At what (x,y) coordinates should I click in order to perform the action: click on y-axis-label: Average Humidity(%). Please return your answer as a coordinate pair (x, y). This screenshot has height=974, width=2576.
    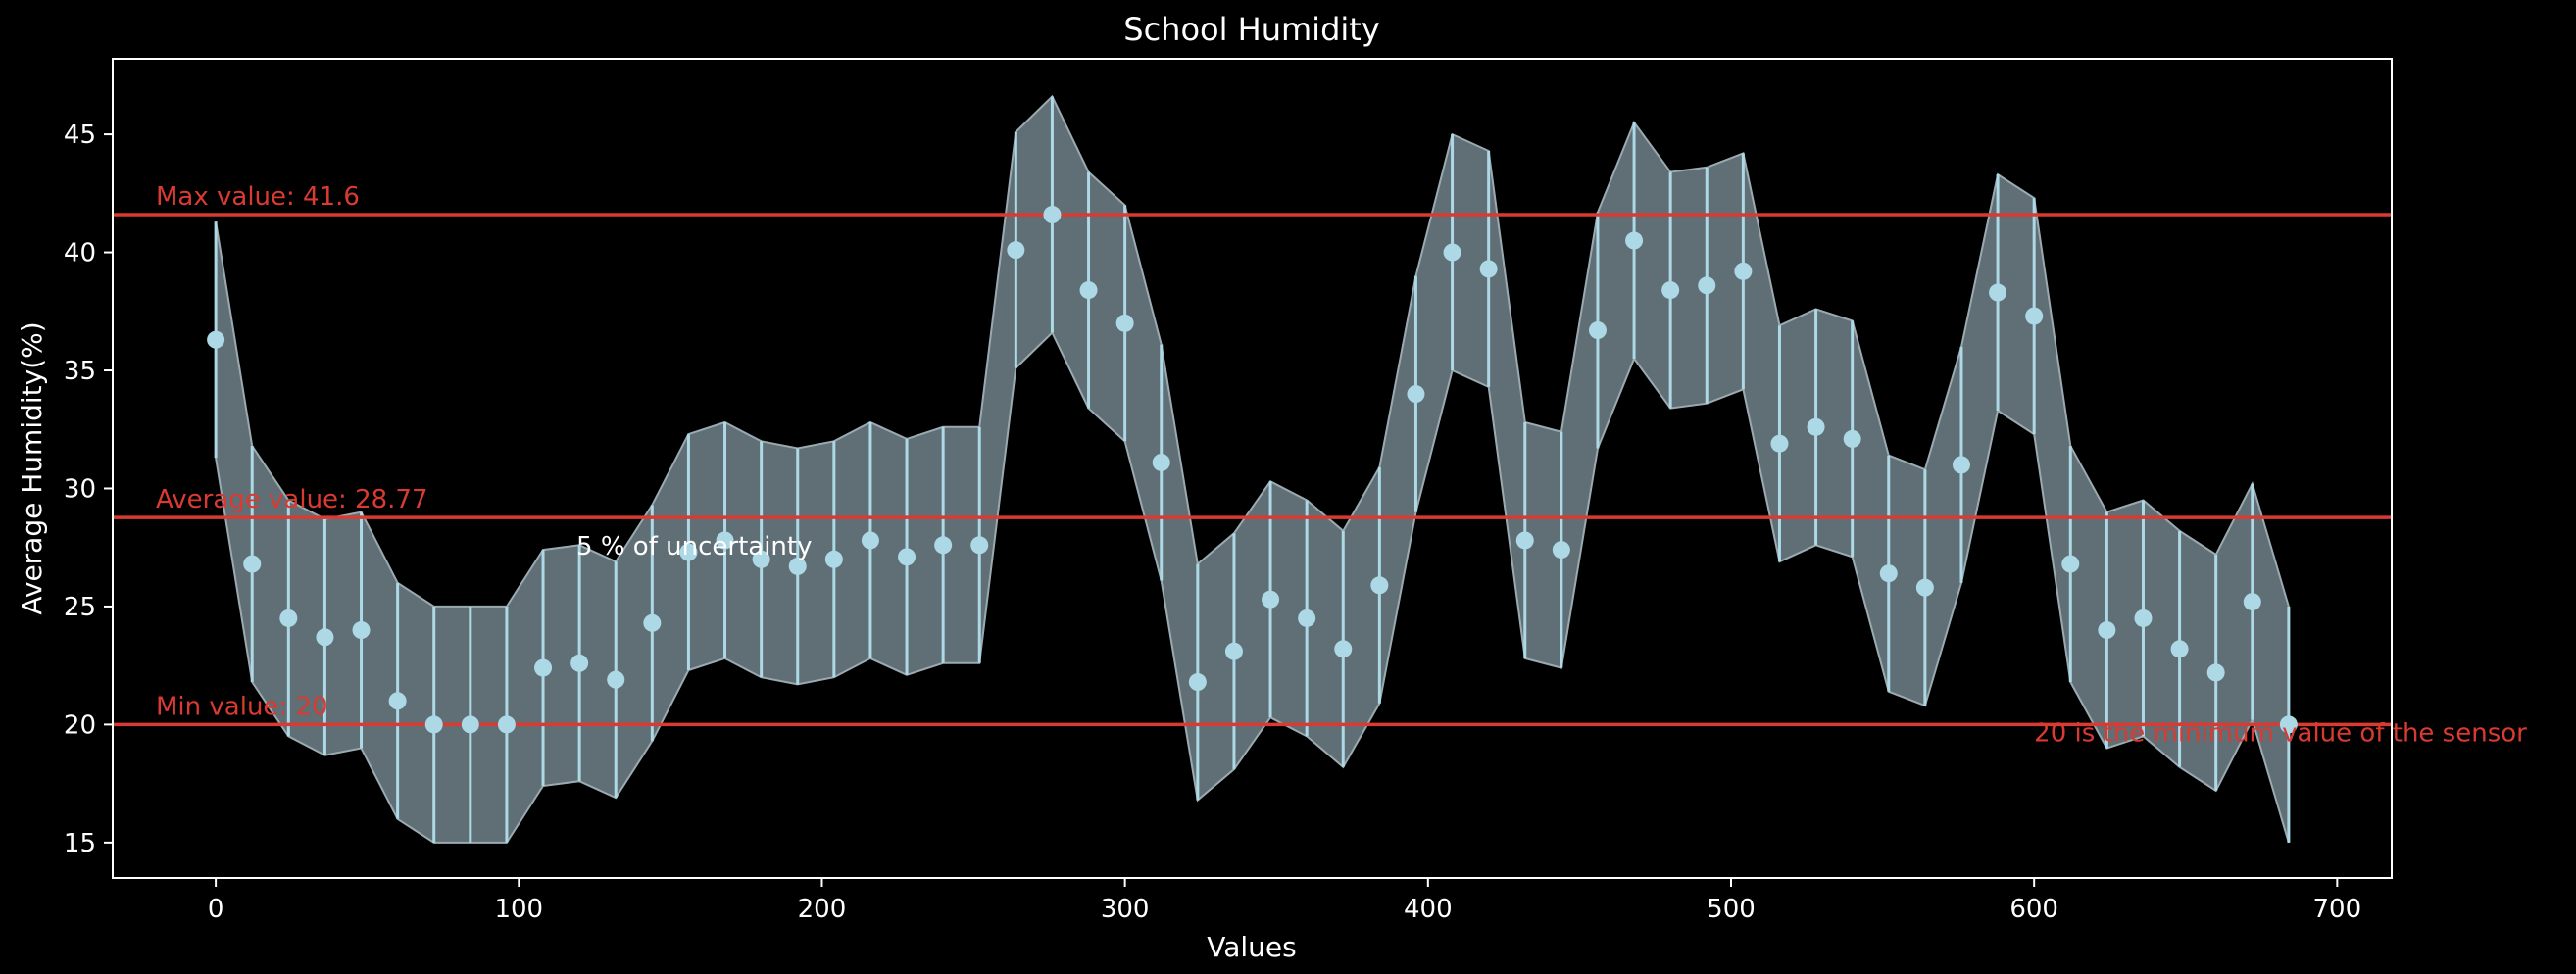
    Looking at the image, I should click on (32, 467).